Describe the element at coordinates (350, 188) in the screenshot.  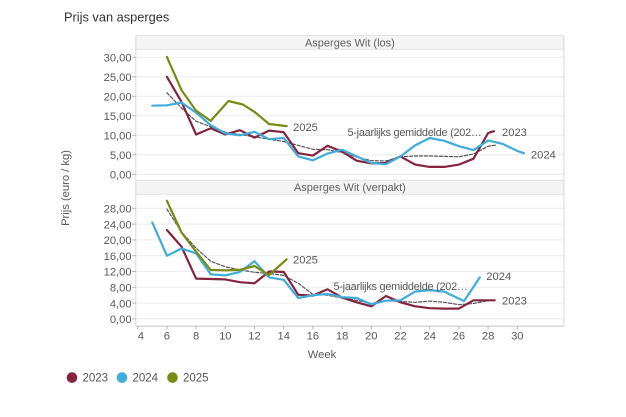
I see `svg-text: Asperges Wit (verpakt)` at that location.